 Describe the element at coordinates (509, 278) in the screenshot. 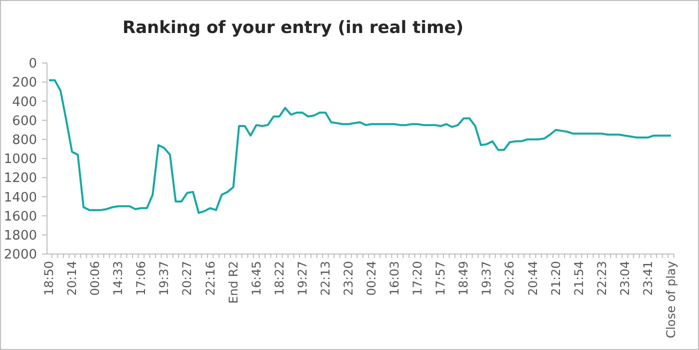

I see `x-tick-label: 20:26` at that location.